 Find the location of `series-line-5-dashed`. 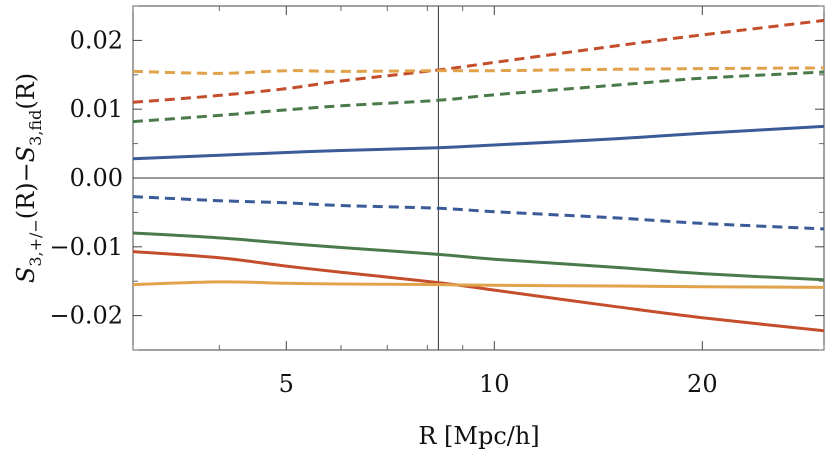

series-line-5-dashed is located at coordinates (478, 213).